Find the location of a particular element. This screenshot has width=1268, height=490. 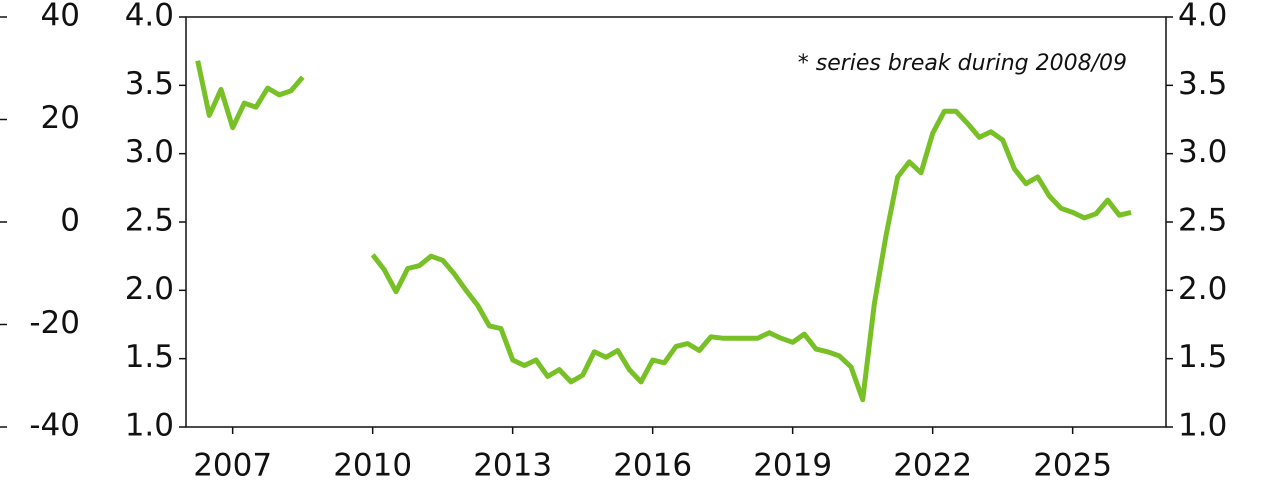

y2-tick-label: 1.0 is located at coordinates (1202, 426).